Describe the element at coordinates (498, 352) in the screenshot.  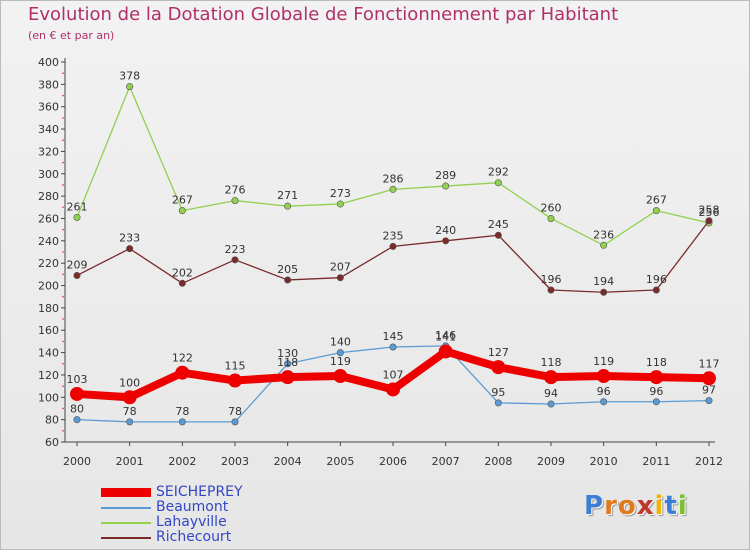
I see `data-label: 127` at that location.